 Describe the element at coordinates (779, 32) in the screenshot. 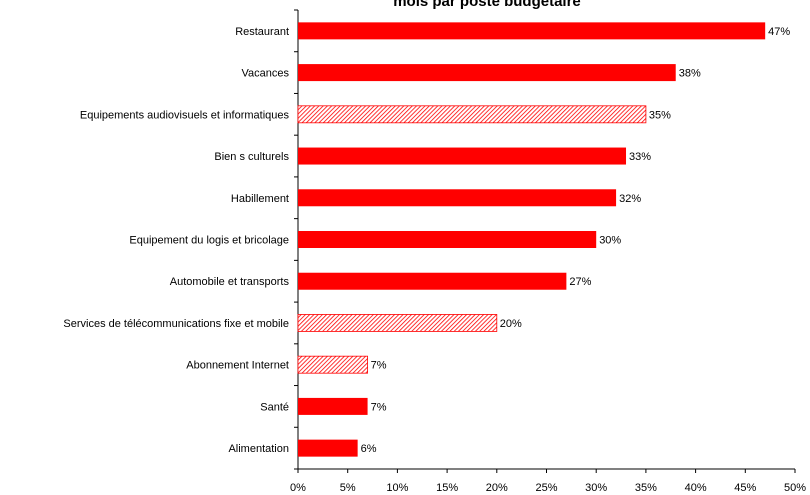

I see `value-label: 47%` at that location.